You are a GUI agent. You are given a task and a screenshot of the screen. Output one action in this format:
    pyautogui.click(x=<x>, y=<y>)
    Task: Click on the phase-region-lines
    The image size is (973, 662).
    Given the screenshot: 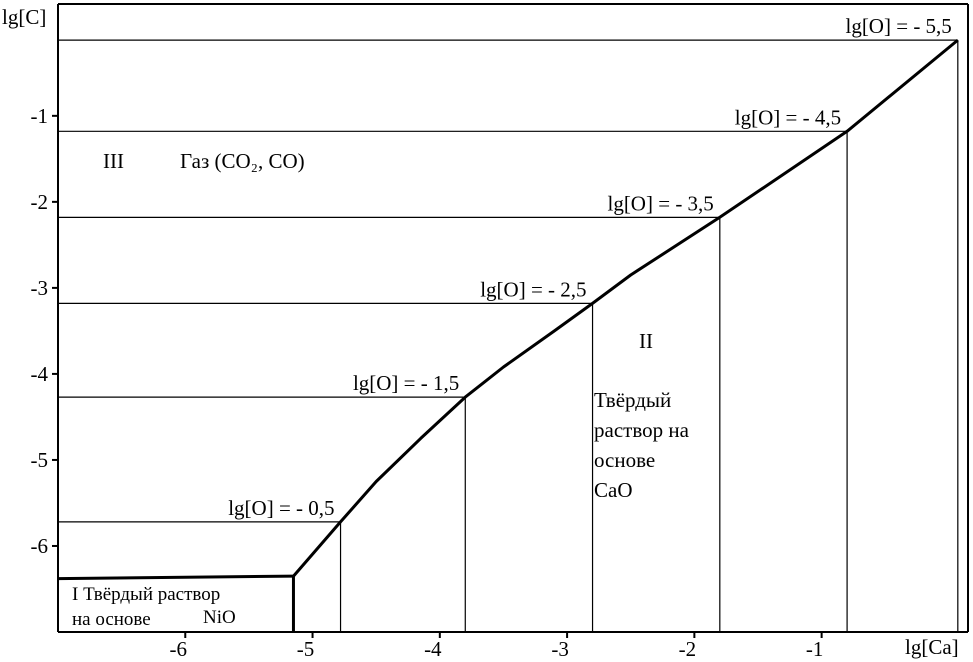 What is the action you would take?
    pyautogui.click(x=176, y=603)
    